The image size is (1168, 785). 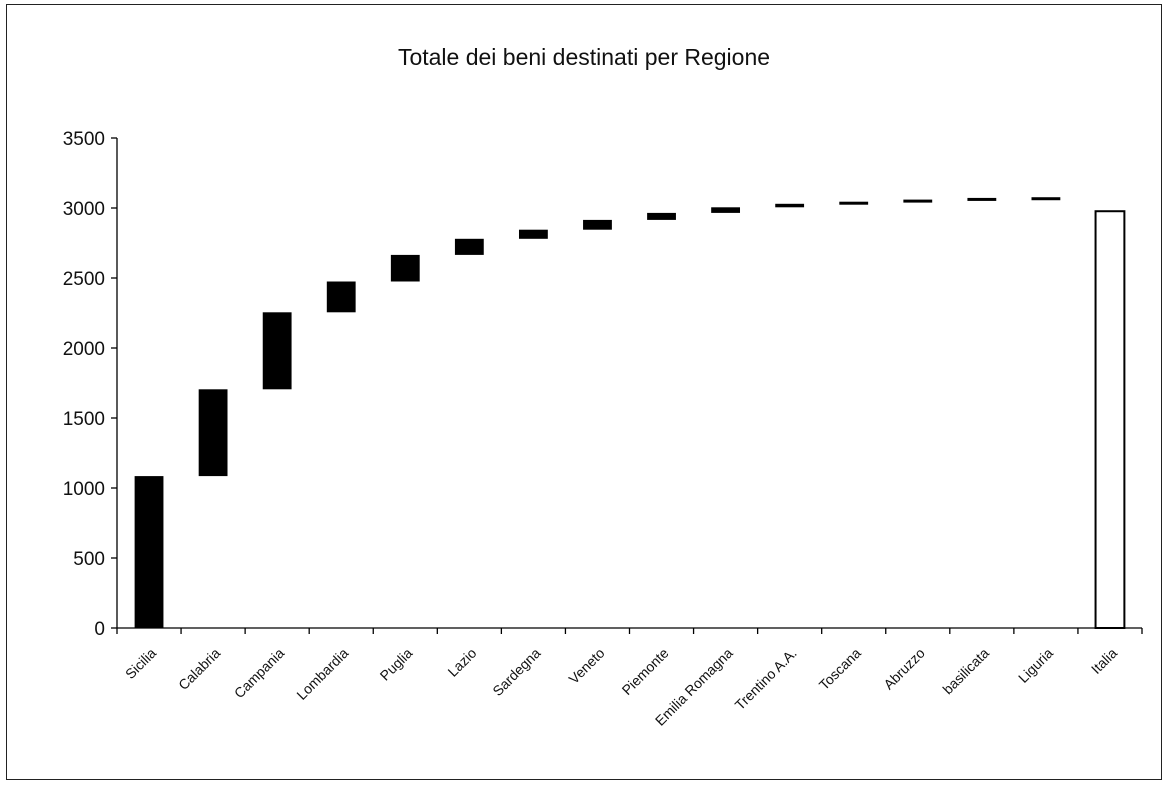 I want to click on y-tick-label: 500, so click(x=89, y=559).